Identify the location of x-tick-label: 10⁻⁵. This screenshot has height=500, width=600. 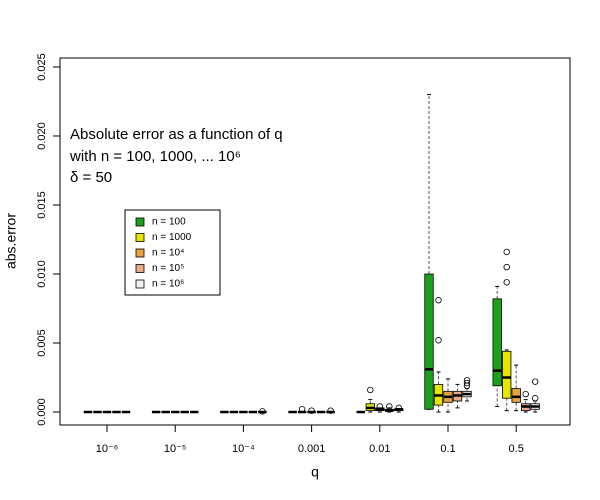
(175, 449).